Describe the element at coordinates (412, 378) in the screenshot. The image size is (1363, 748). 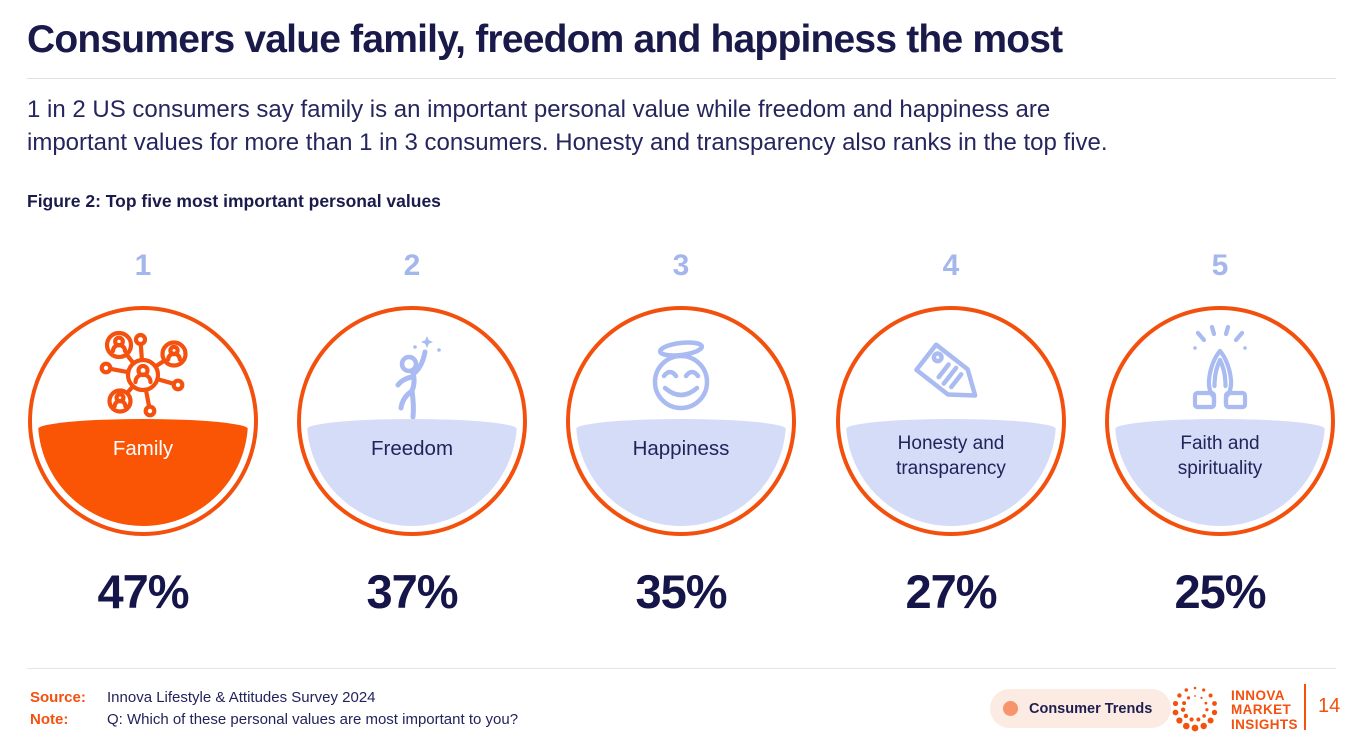
I see `leaping-person-star-icon` at that location.